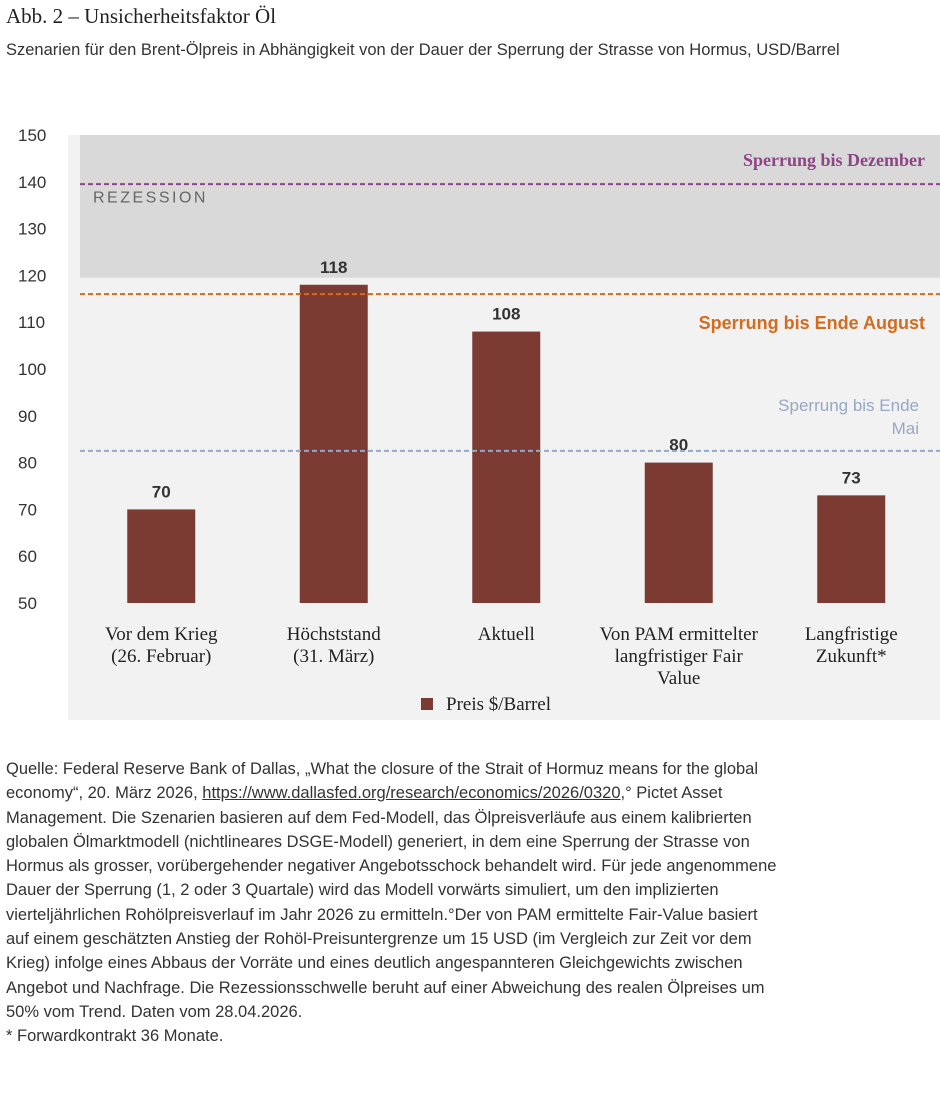  What do you see at coordinates (27, 463) in the screenshot?
I see `y-tick-label: 80` at bounding box center [27, 463].